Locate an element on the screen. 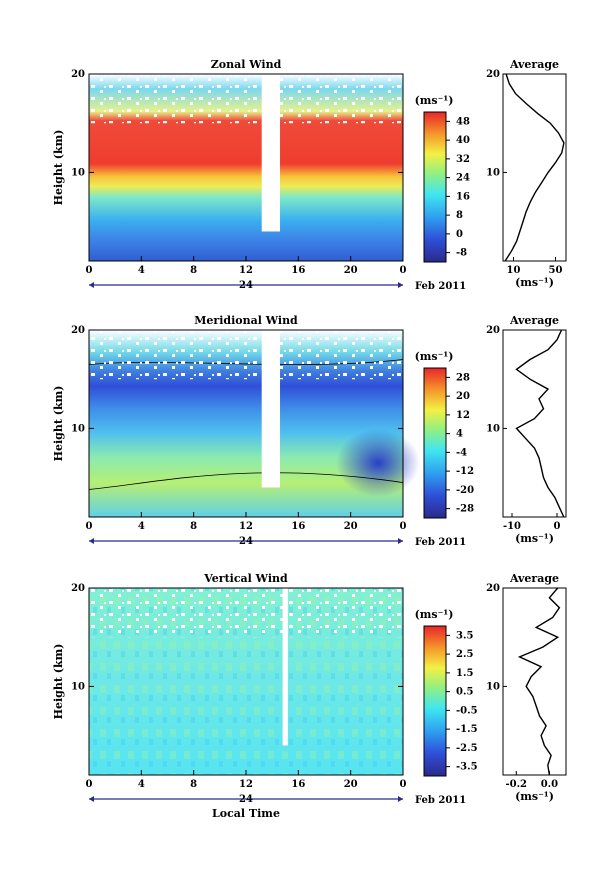 The width and height of the screenshot is (616, 873). colorbar-tick-label: 48 is located at coordinates (463, 121).